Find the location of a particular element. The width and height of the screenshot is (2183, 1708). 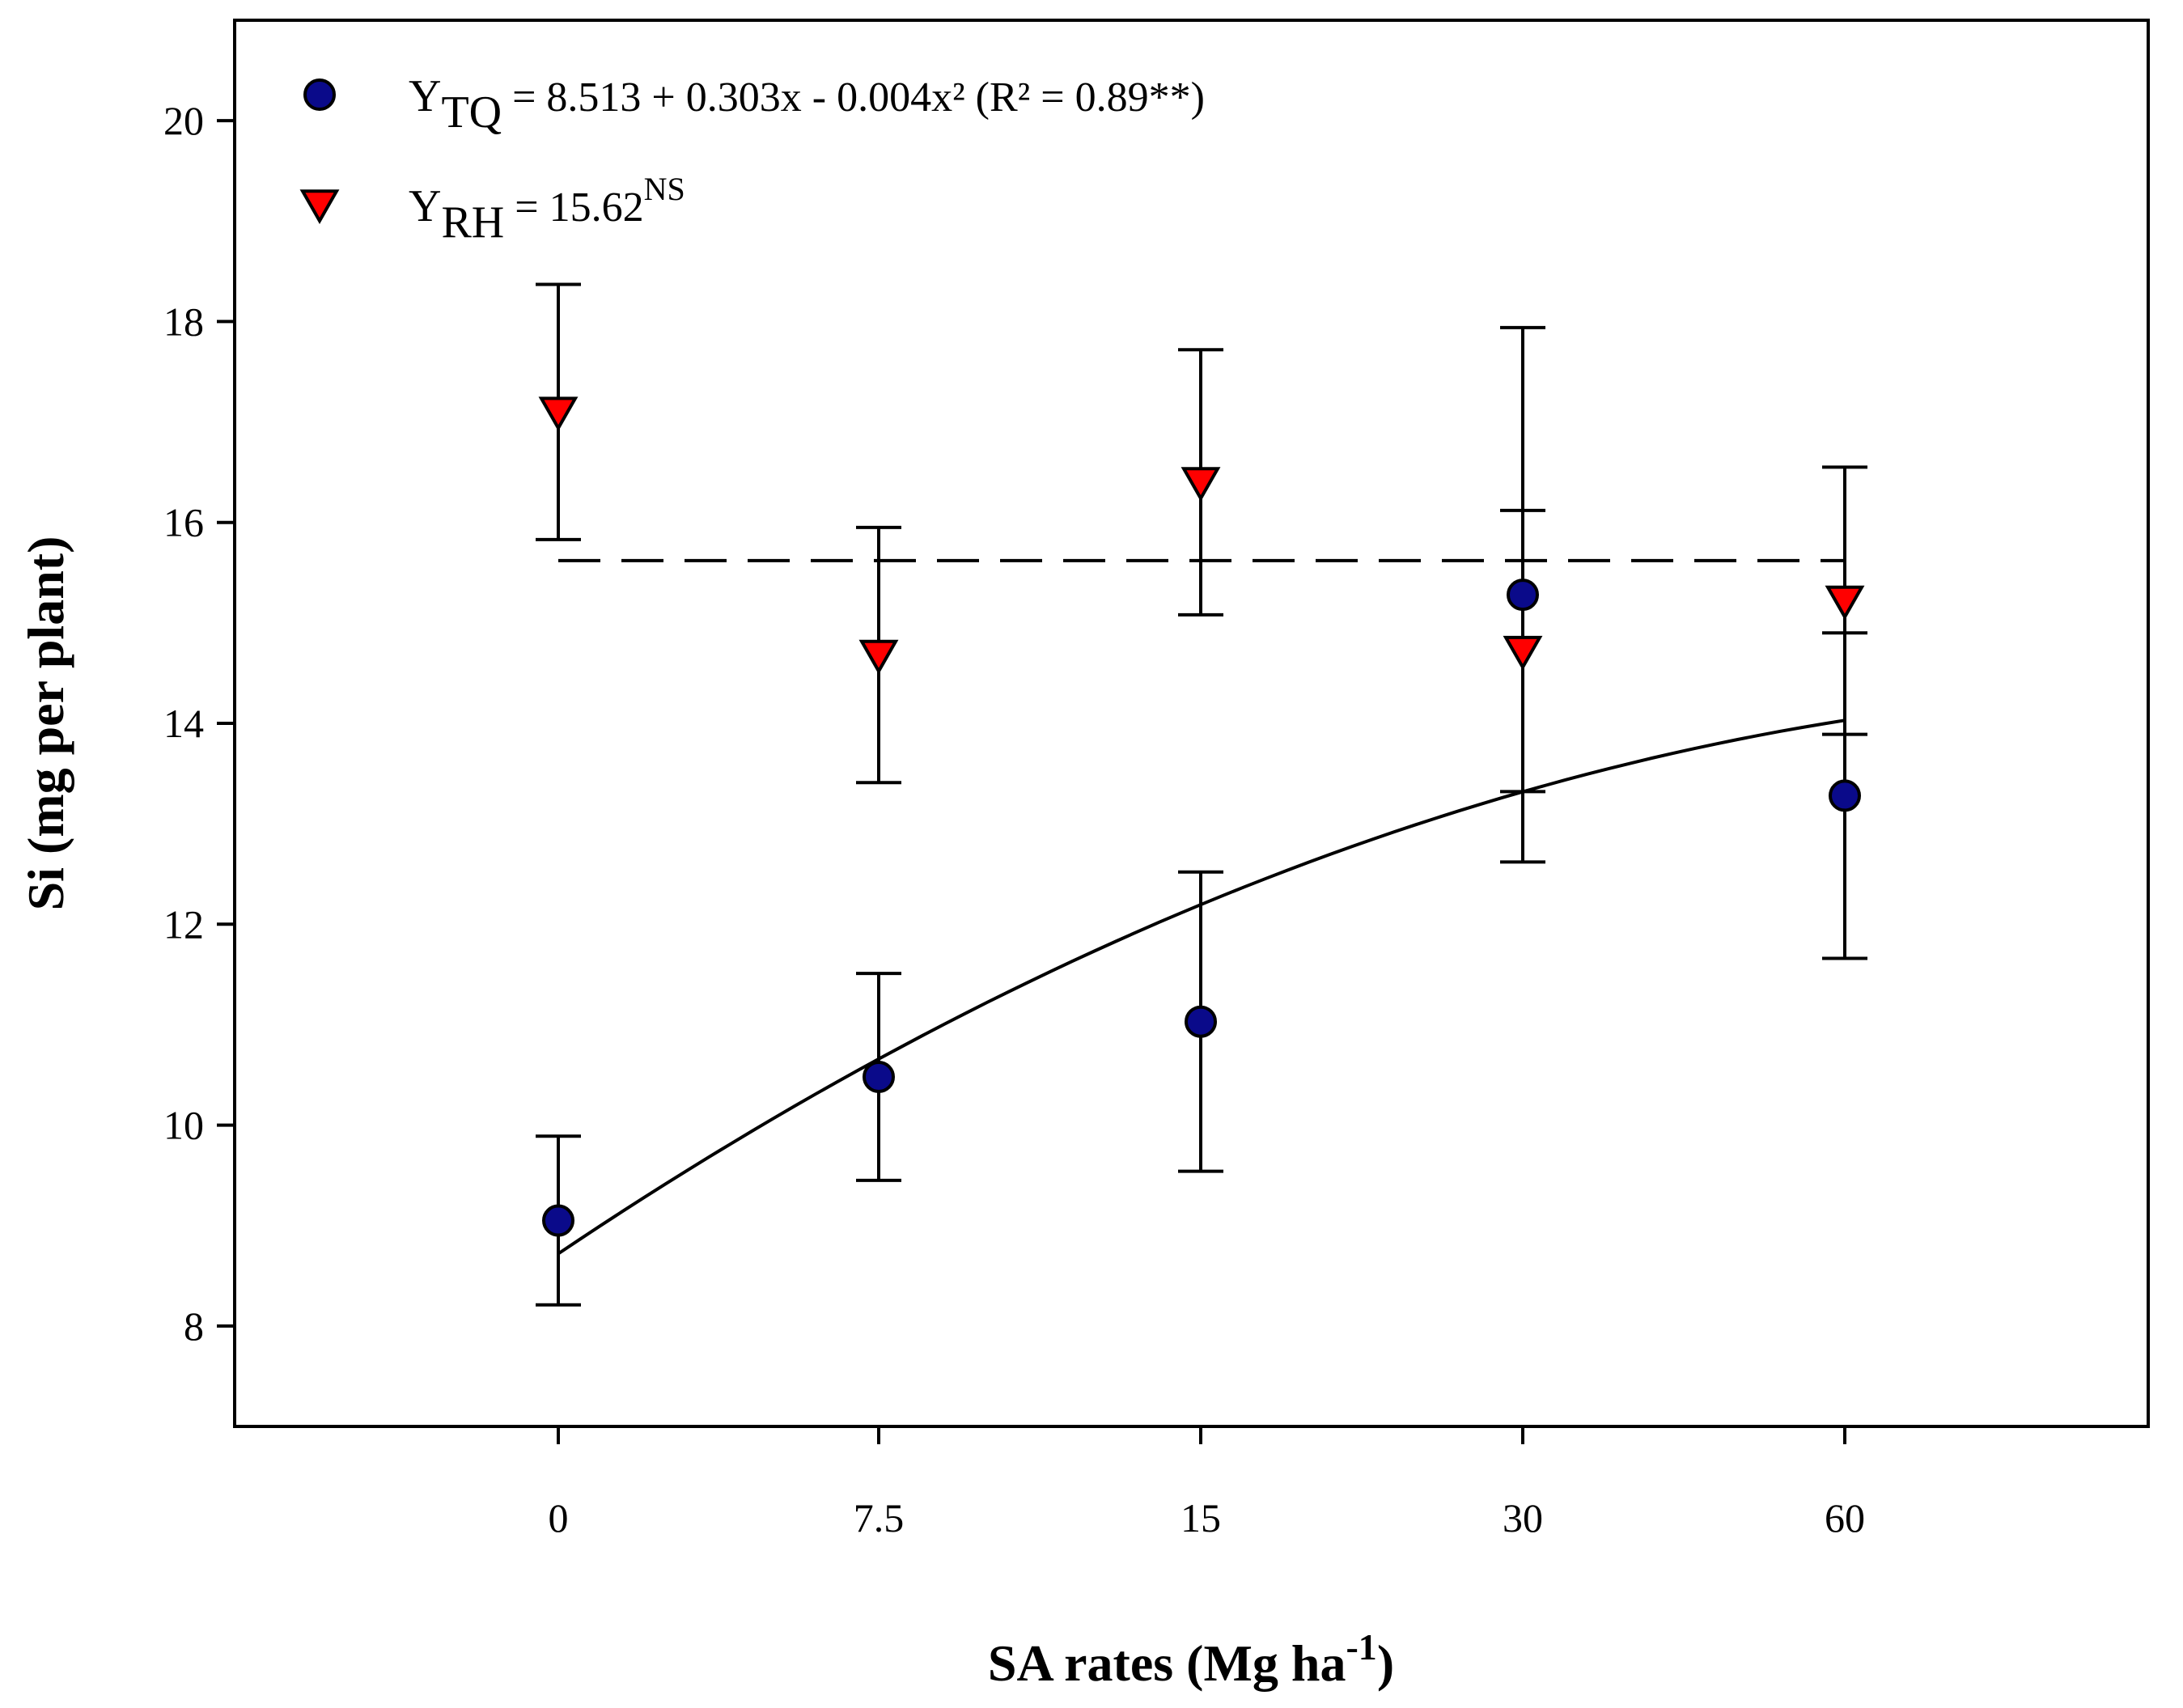

y-tick-label: 8 is located at coordinates (194, 1326).